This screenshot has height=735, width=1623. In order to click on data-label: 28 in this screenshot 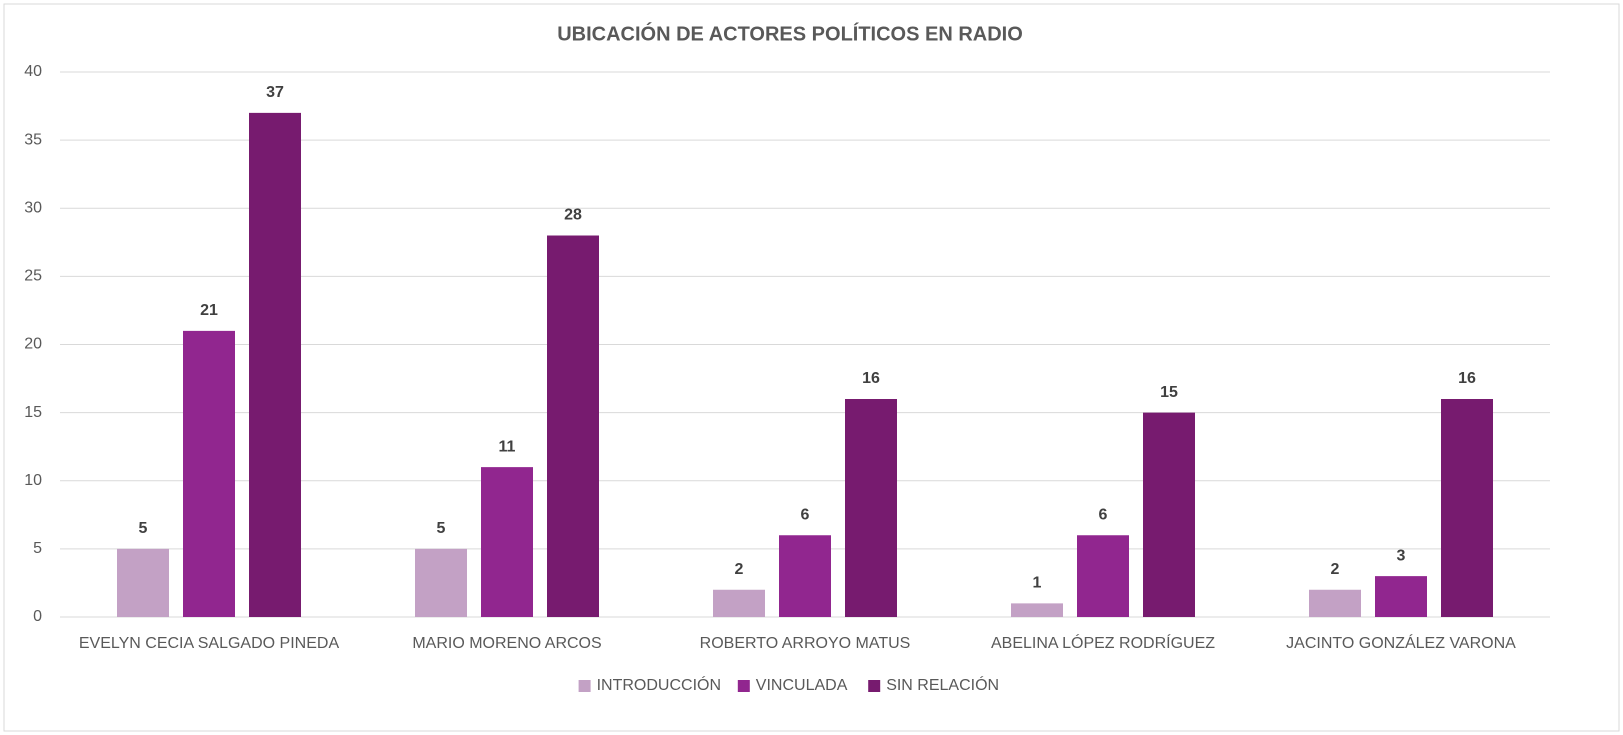, I will do `click(573, 215)`.